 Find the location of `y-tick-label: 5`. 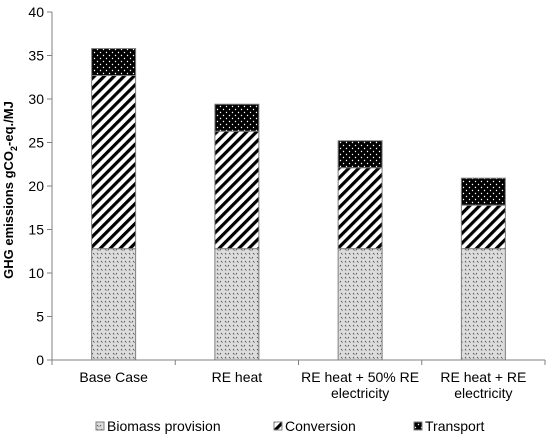

y-tick-label: 5 is located at coordinates (40, 317).